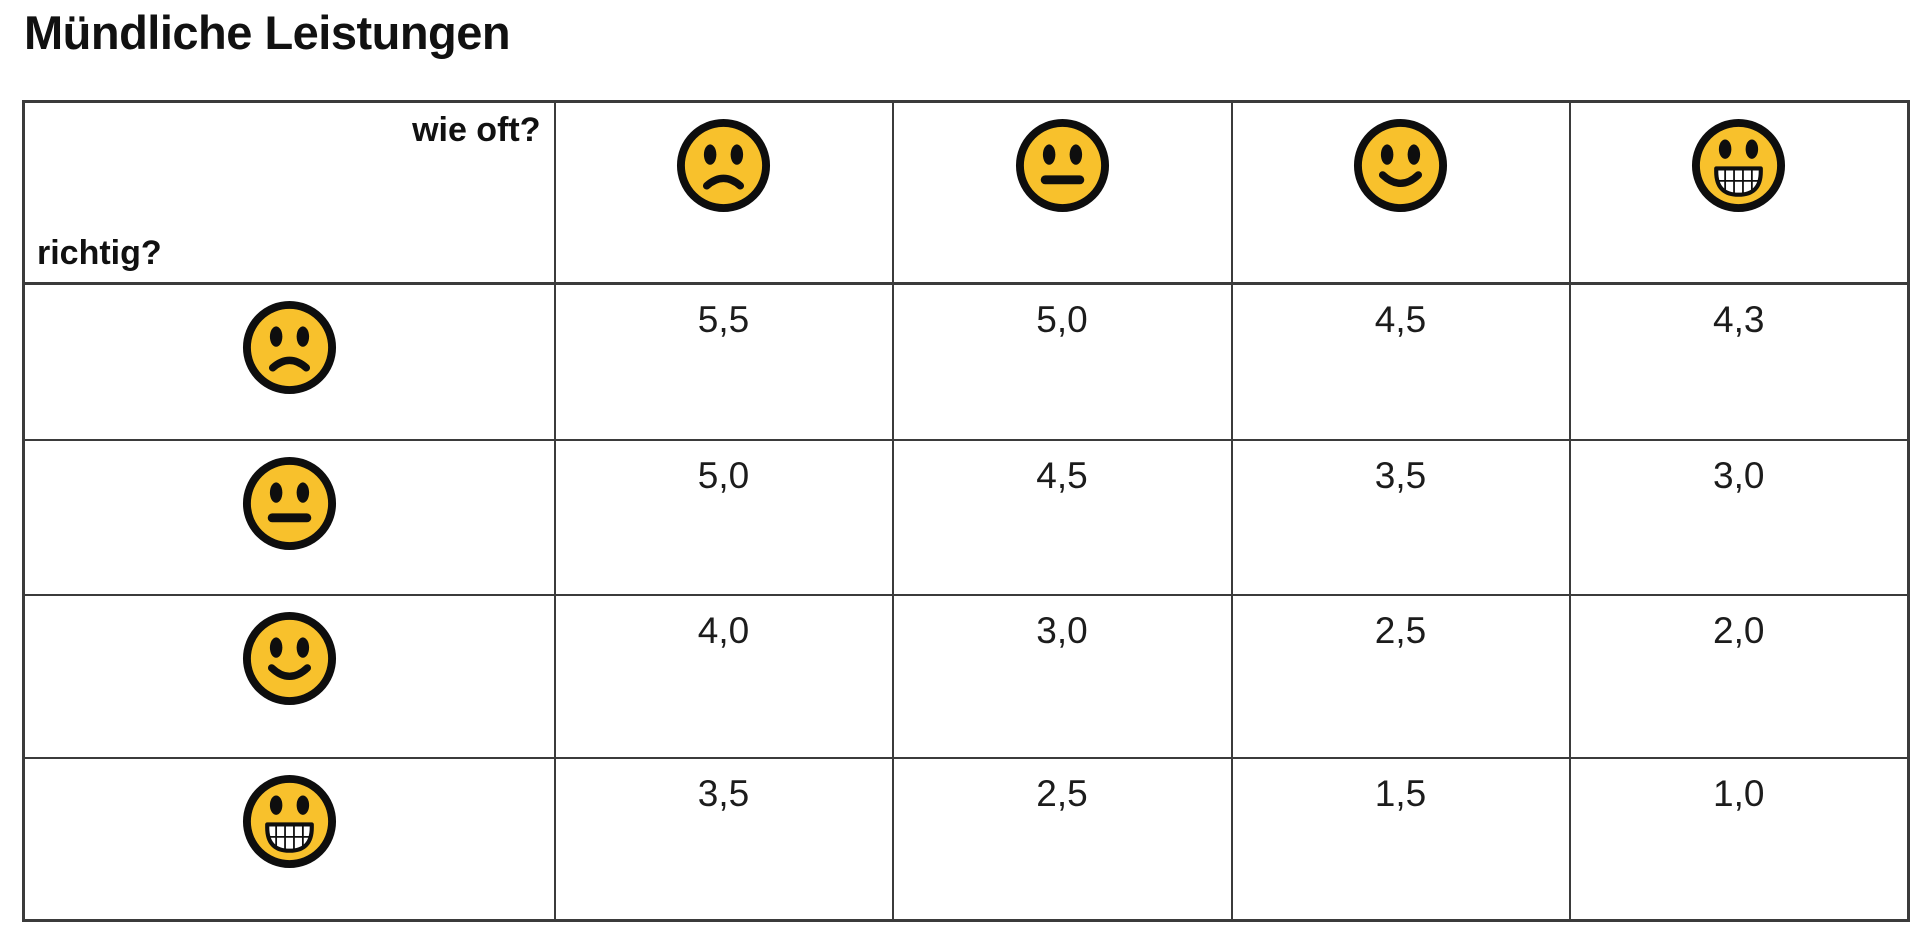 The image size is (1920, 948). What do you see at coordinates (267, 32) in the screenshot?
I see `page-title: Mündliche Leistungen` at bounding box center [267, 32].